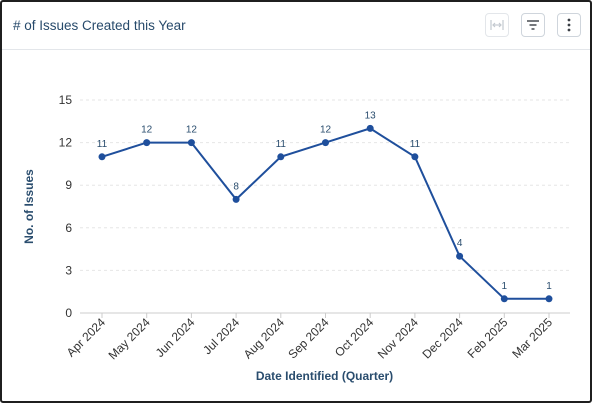 This screenshot has width=592, height=403. I want to click on data-label: 4, so click(460, 243).